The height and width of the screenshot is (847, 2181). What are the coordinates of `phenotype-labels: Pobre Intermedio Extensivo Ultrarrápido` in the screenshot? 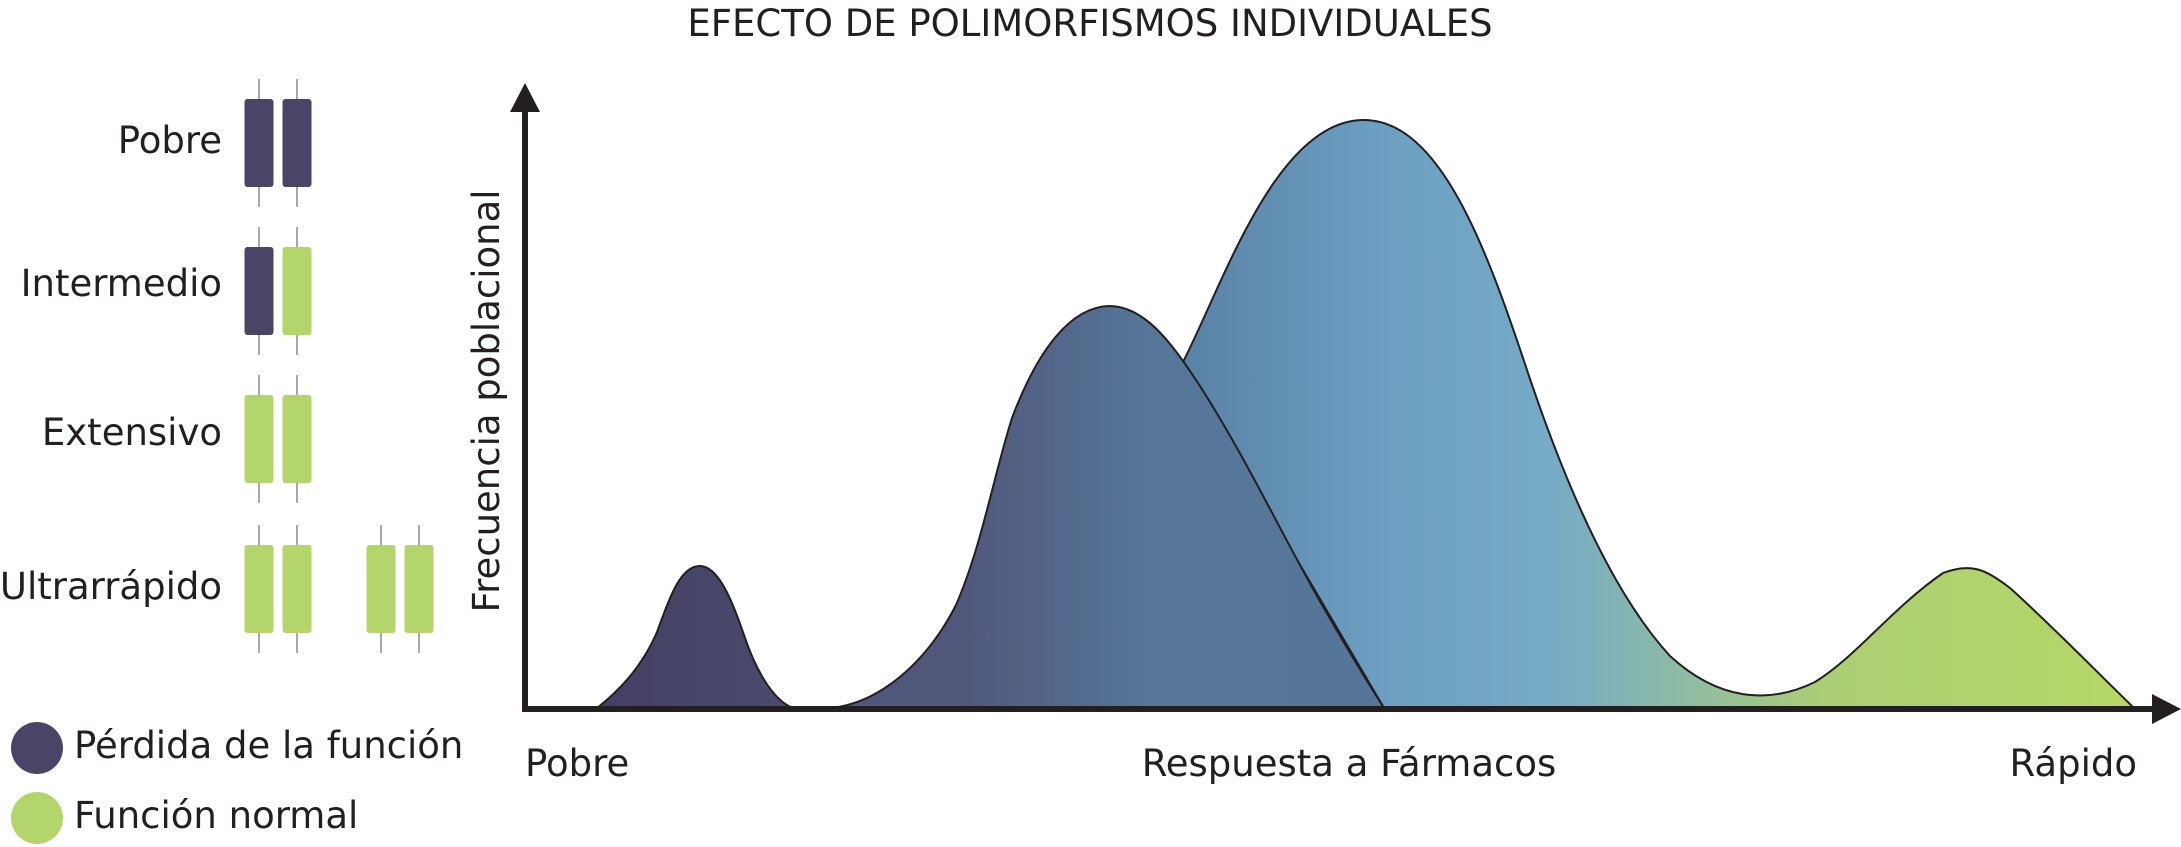 It's located at (111, 363).